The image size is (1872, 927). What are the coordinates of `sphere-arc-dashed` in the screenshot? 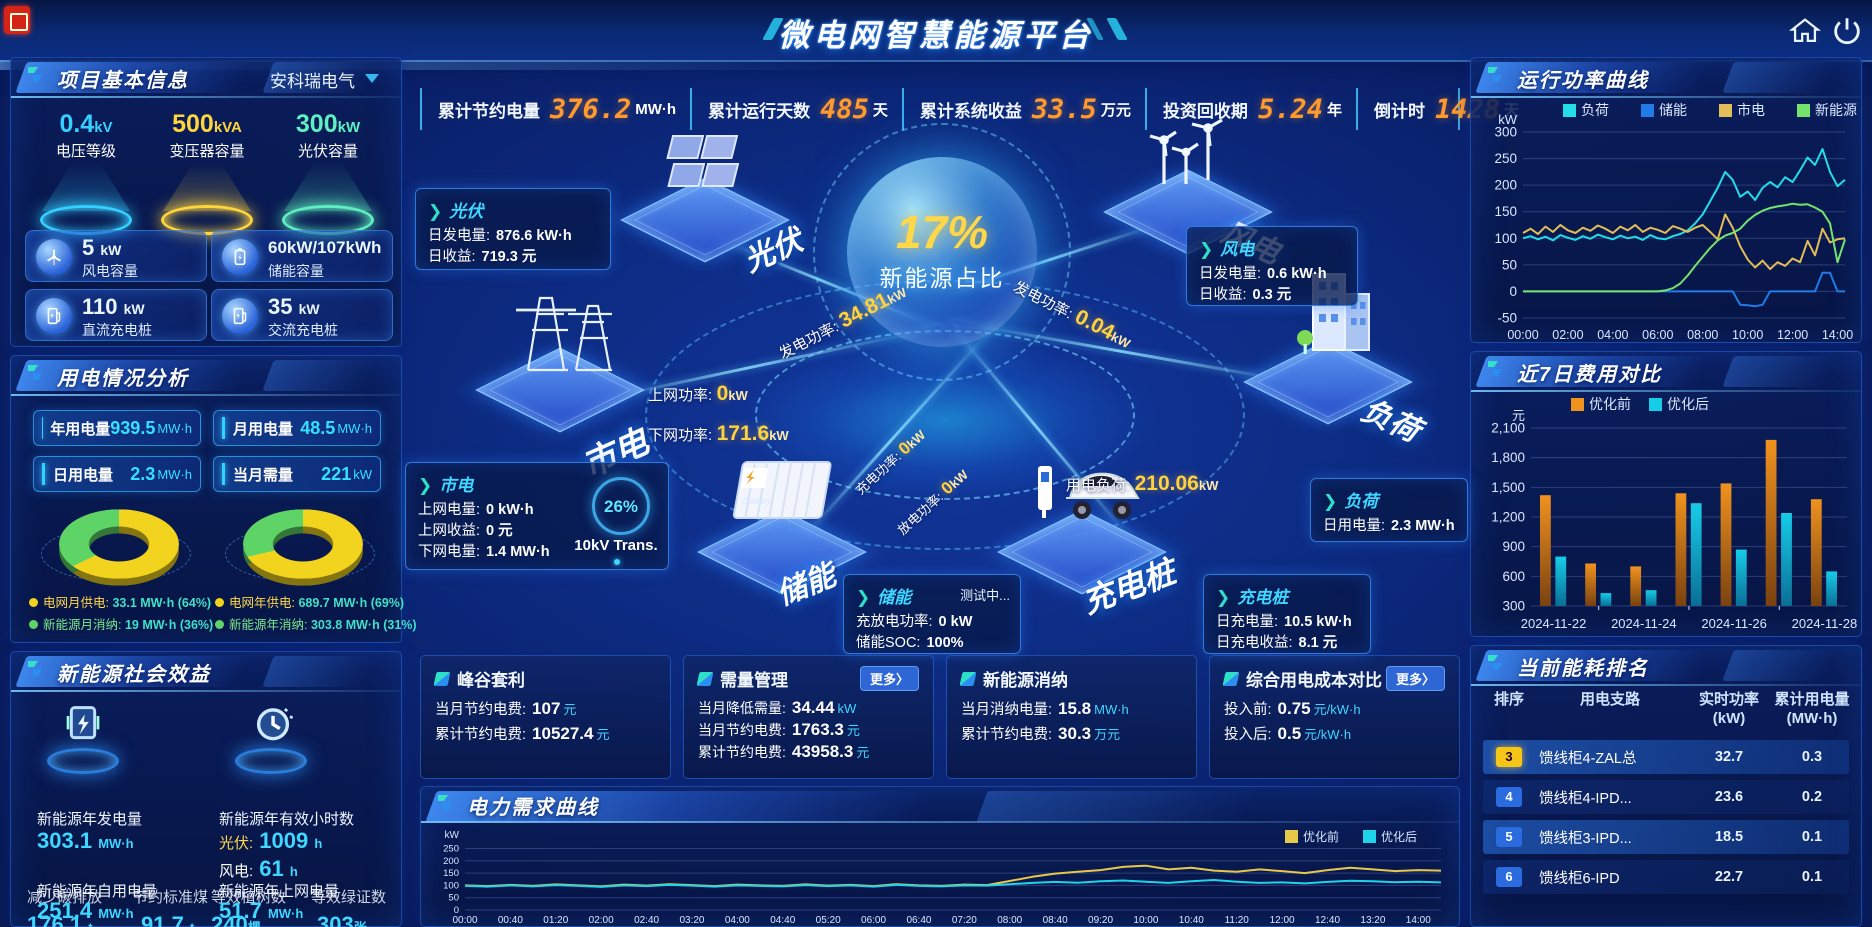 It's located at (942, 252).